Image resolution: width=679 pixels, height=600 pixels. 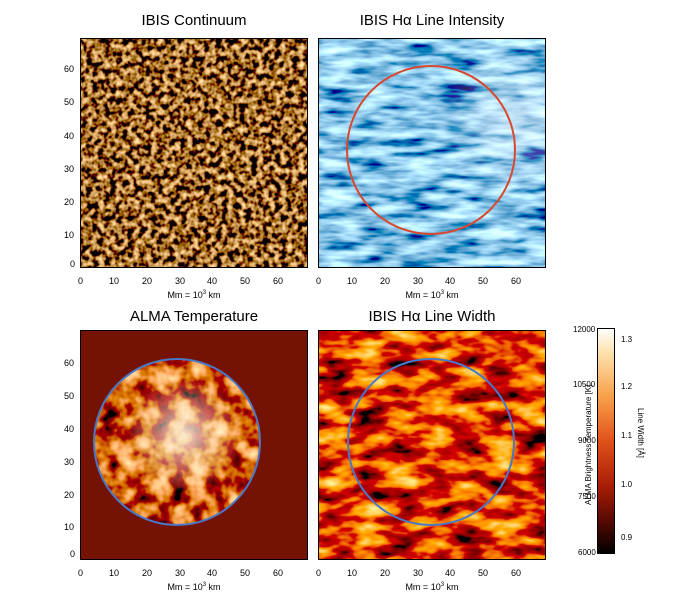 I want to click on colorbar-tick: 1.0, so click(x=627, y=484).